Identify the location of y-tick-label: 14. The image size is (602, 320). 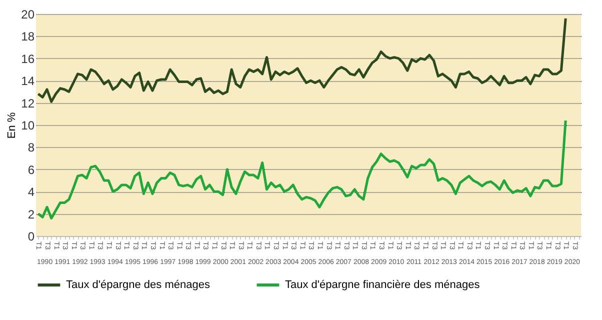
(28, 81).